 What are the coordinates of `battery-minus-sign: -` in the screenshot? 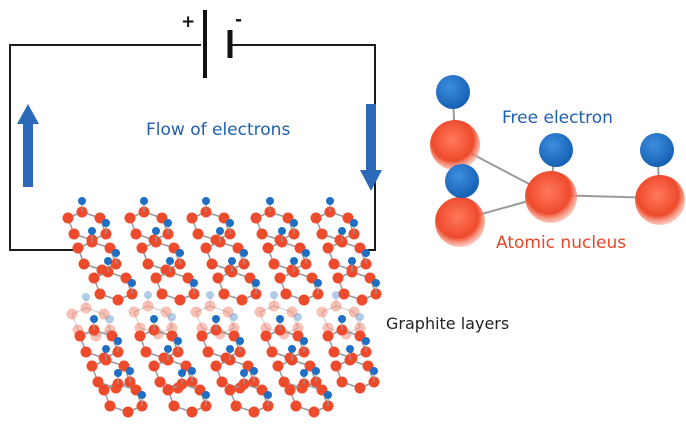 It's located at (239, 20).